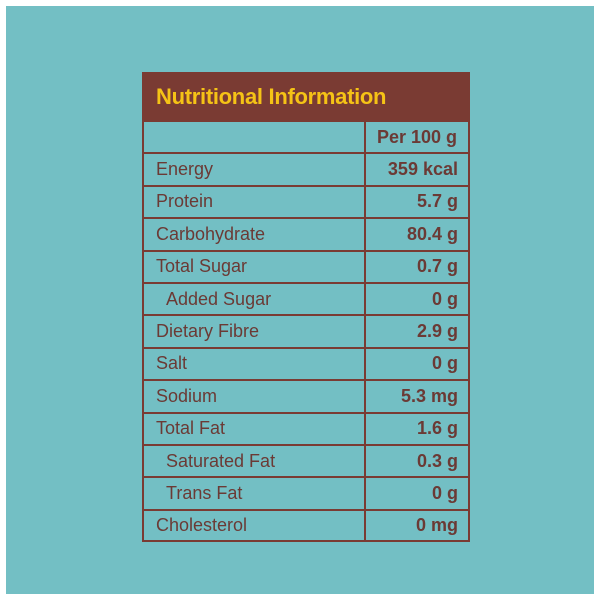 Image resolution: width=600 pixels, height=600 pixels. Describe the element at coordinates (255, 202) in the screenshot. I see `nutrient-name: Protein` at that location.